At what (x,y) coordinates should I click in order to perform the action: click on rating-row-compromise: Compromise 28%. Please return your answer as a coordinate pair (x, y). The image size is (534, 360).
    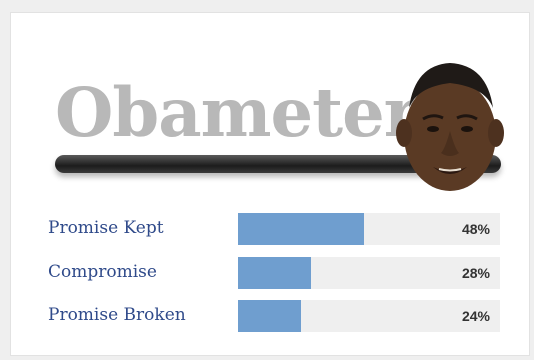
    Looking at the image, I should click on (267, 274).